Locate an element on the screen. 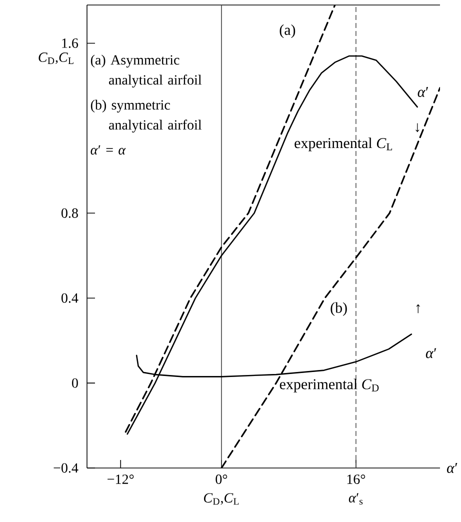 The image size is (461, 522). annotation: α′ = α is located at coordinates (108, 150).